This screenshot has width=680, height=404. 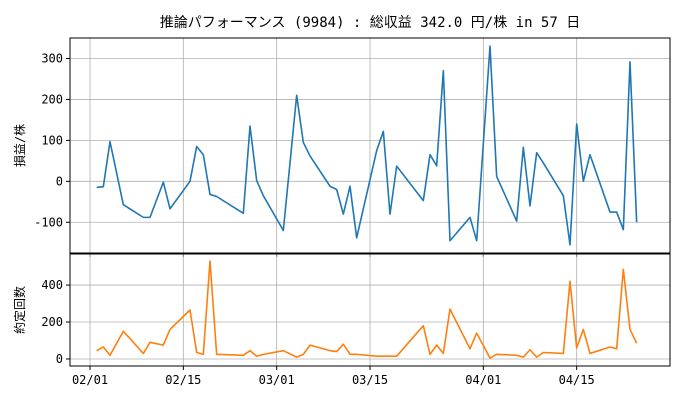 I want to click on x-tick-label: 02/01, so click(x=90, y=380).